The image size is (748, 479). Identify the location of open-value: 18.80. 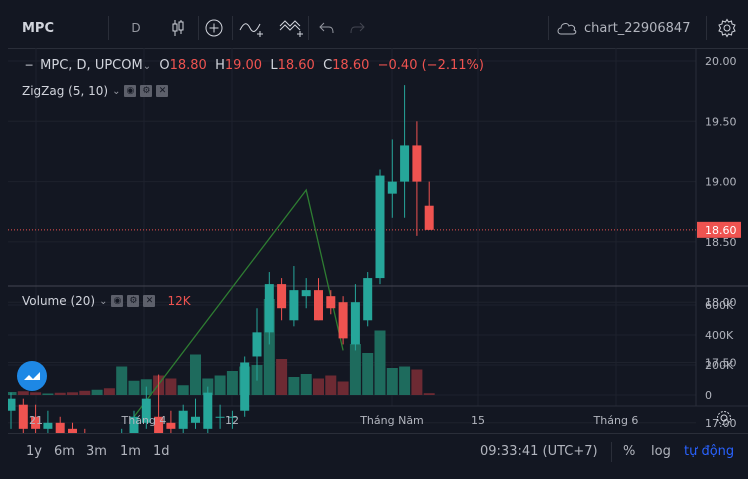
(188, 65).